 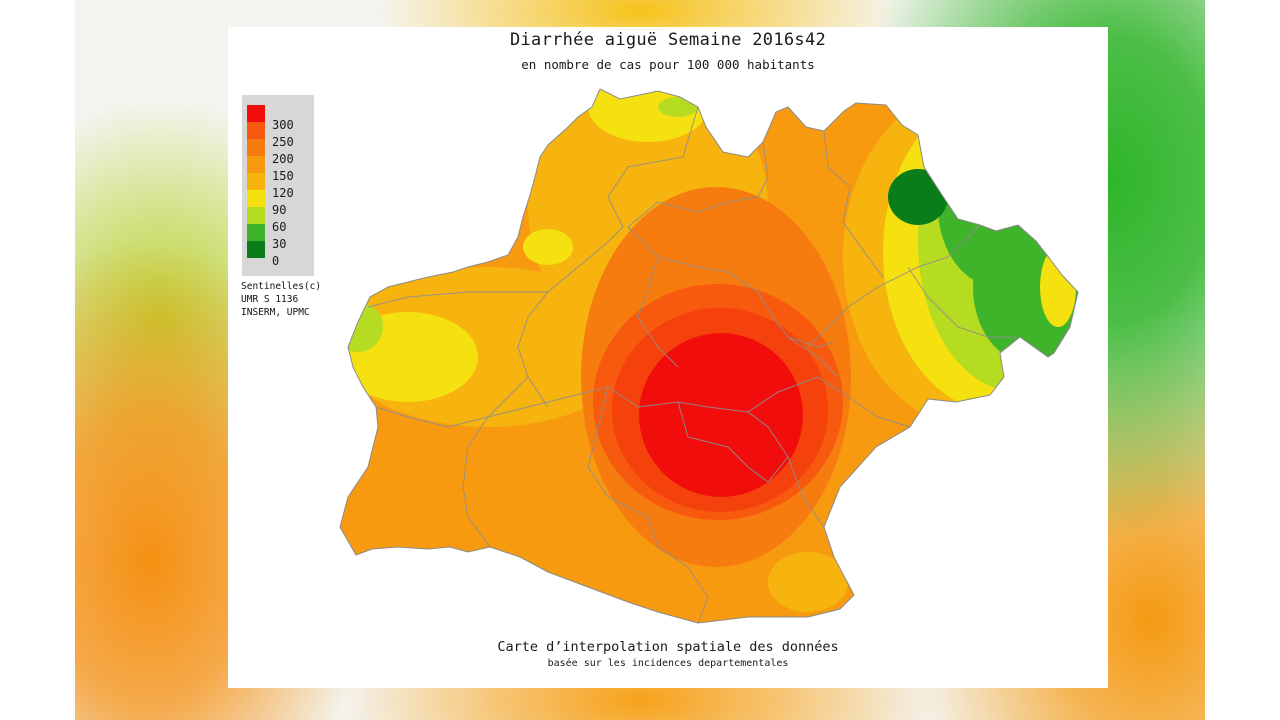 What do you see at coordinates (283, 176) in the screenshot?
I see `legend-label: 150` at bounding box center [283, 176].